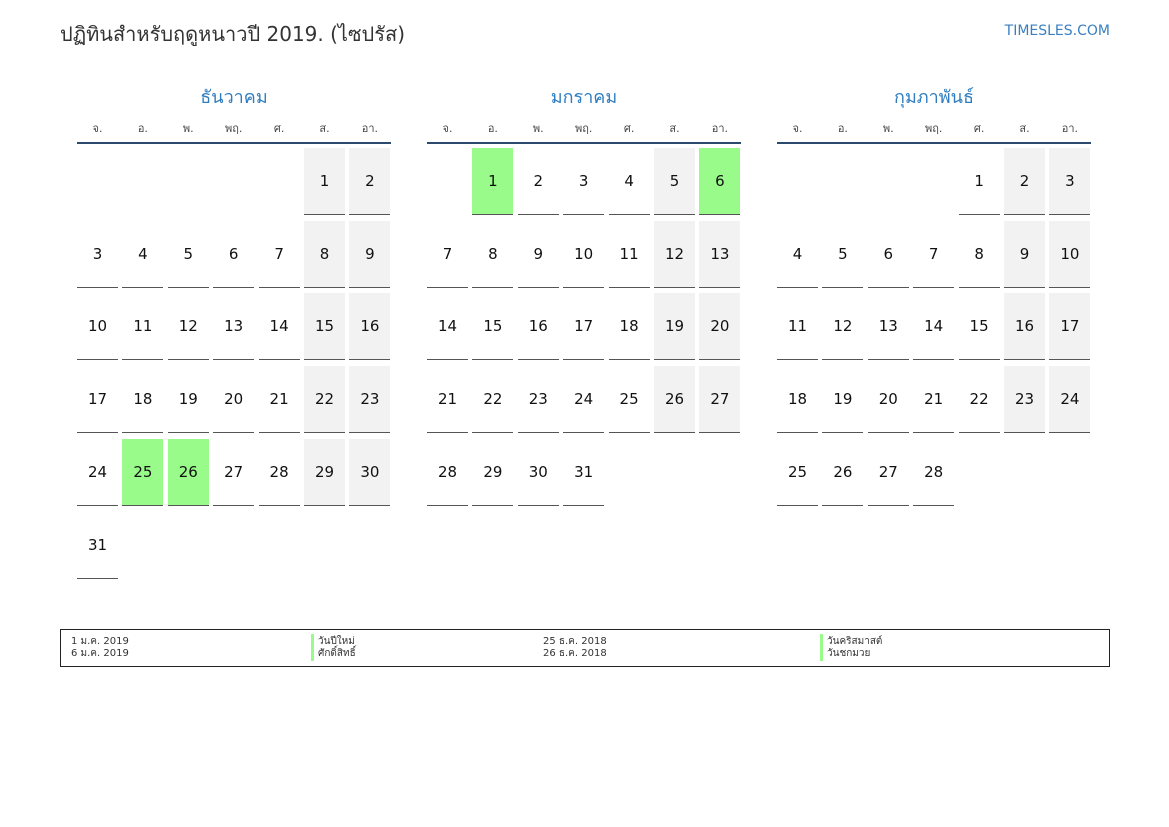  What do you see at coordinates (629, 128) in the screenshot?
I see `weekday-header: ศ.` at bounding box center [629, 128].